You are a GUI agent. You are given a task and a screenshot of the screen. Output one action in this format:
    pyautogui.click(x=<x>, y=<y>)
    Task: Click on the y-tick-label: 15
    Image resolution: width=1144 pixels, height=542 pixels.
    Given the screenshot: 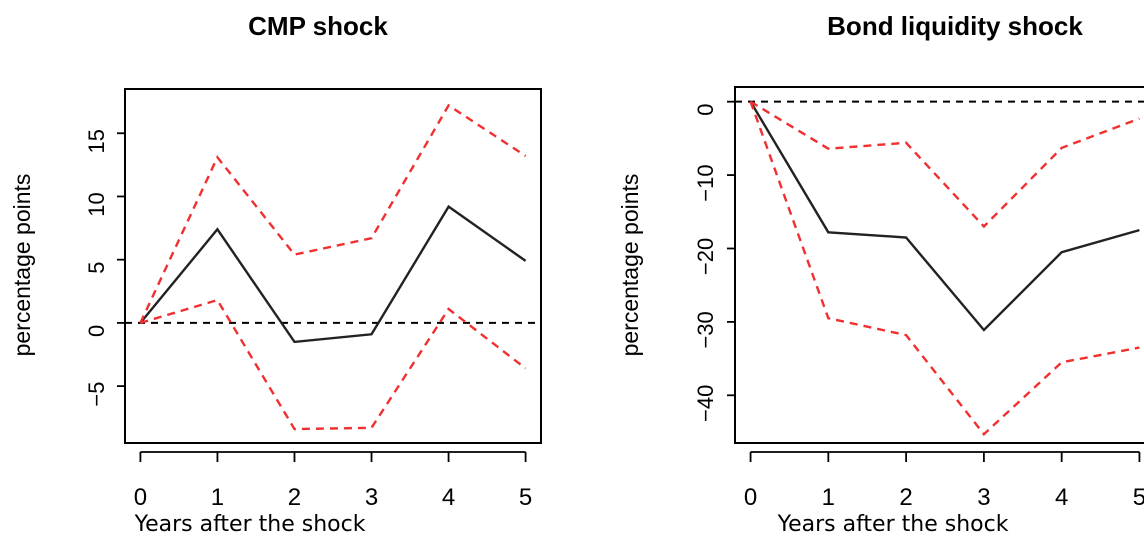 What is the action you would take?
    pyautogui.click(x=96, y=141)
    